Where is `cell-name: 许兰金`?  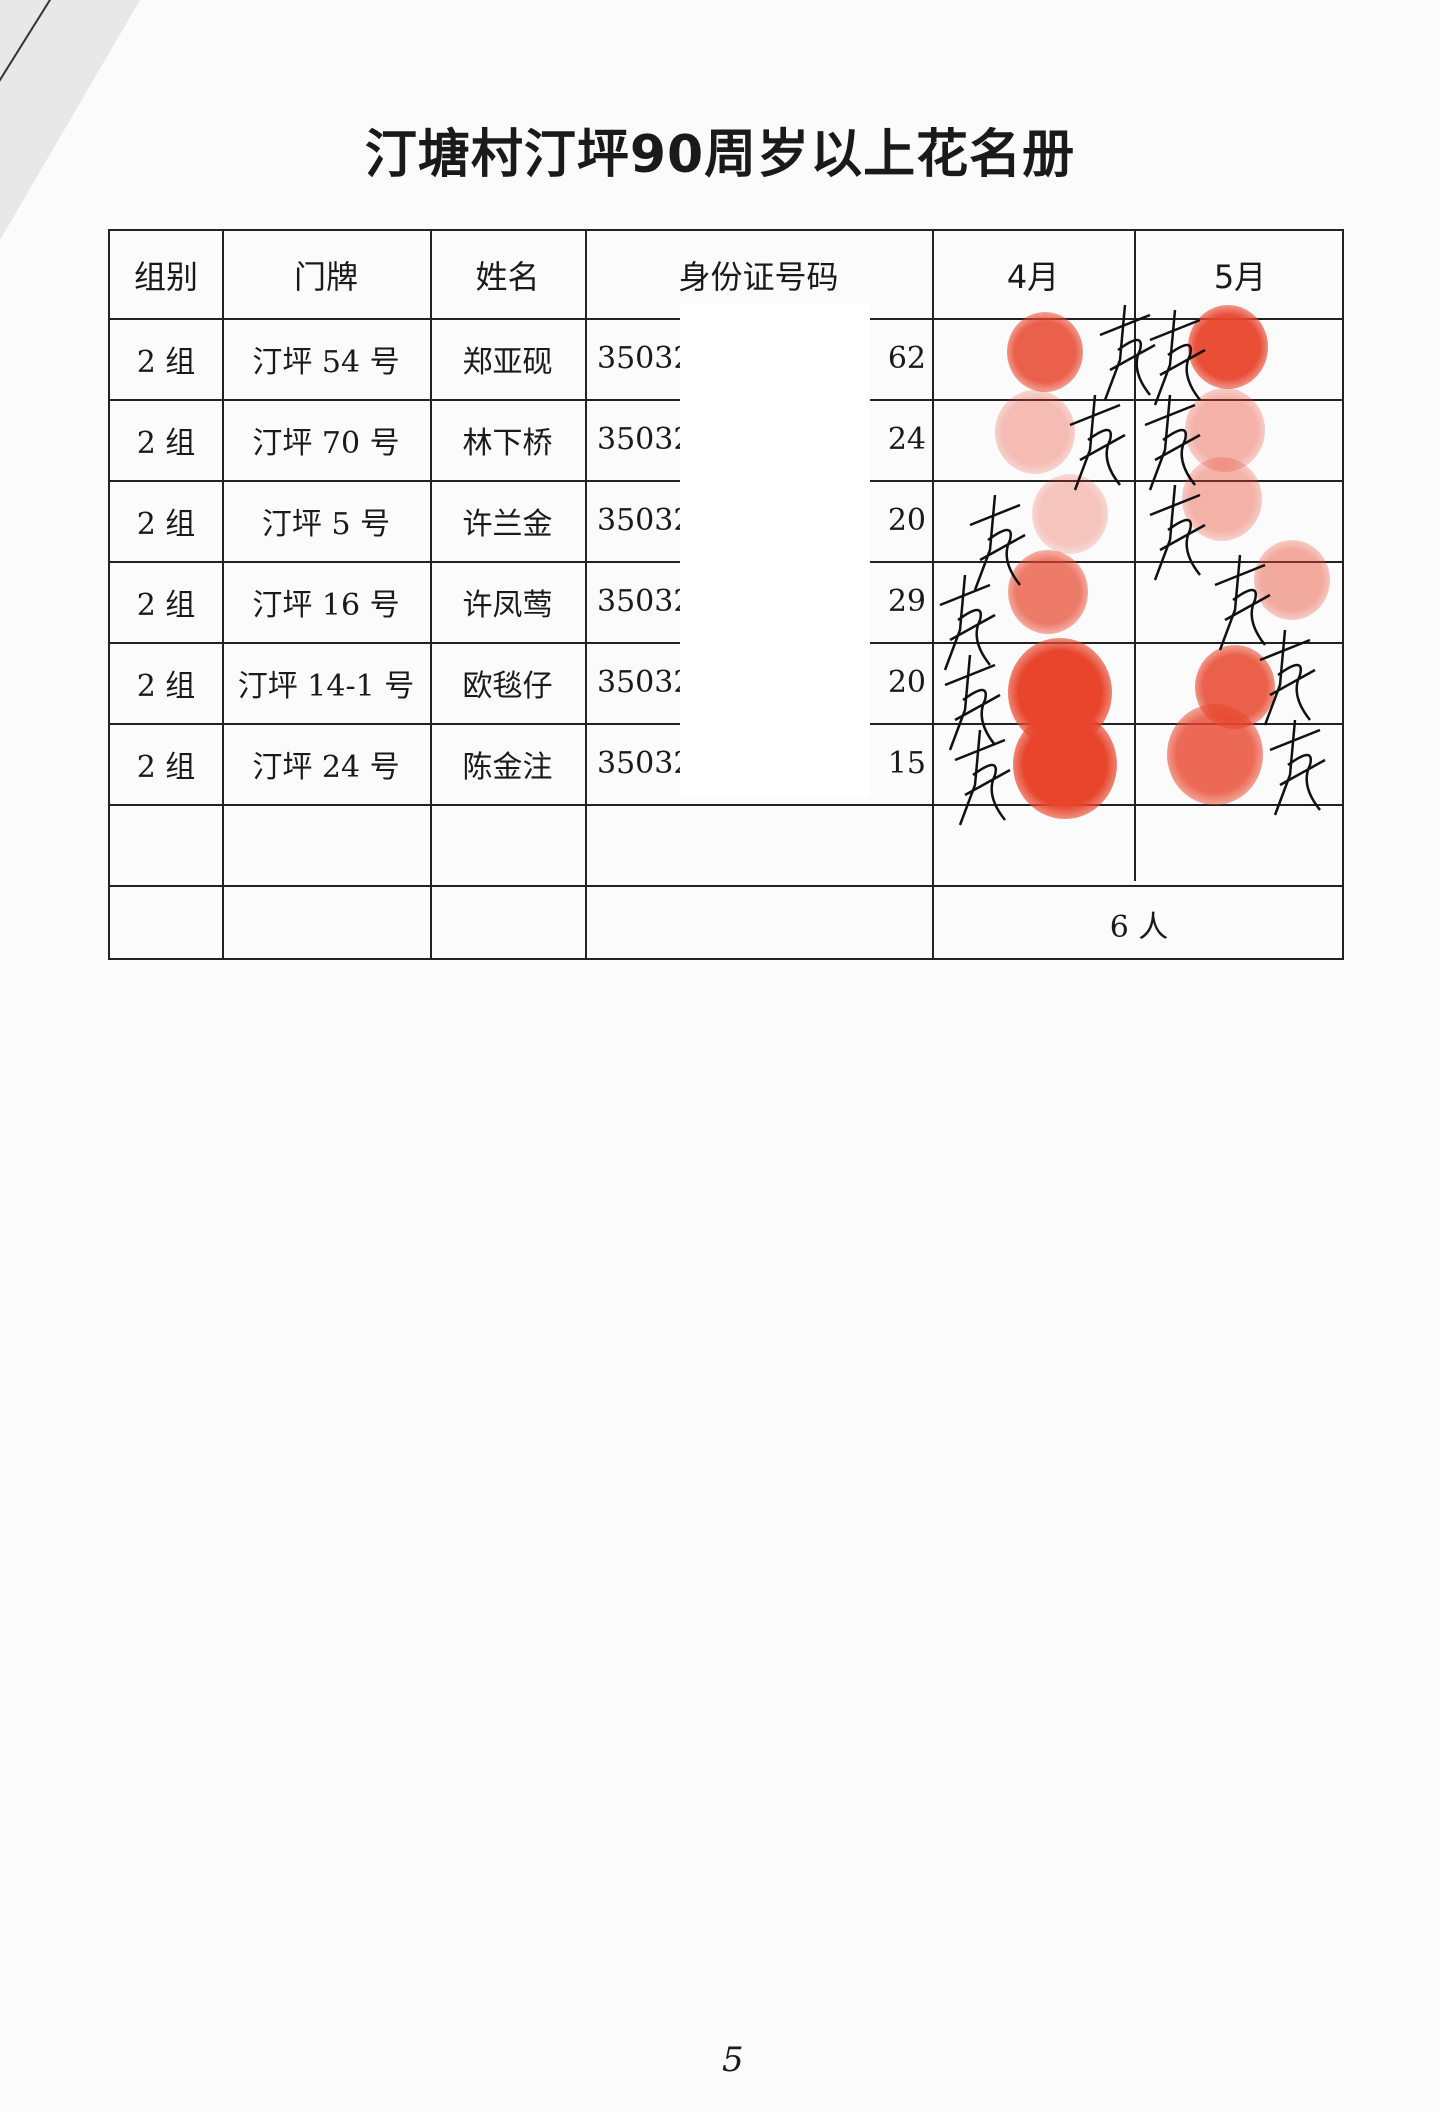
cell-name: 许兰金 is located at coordinates (507, 524).